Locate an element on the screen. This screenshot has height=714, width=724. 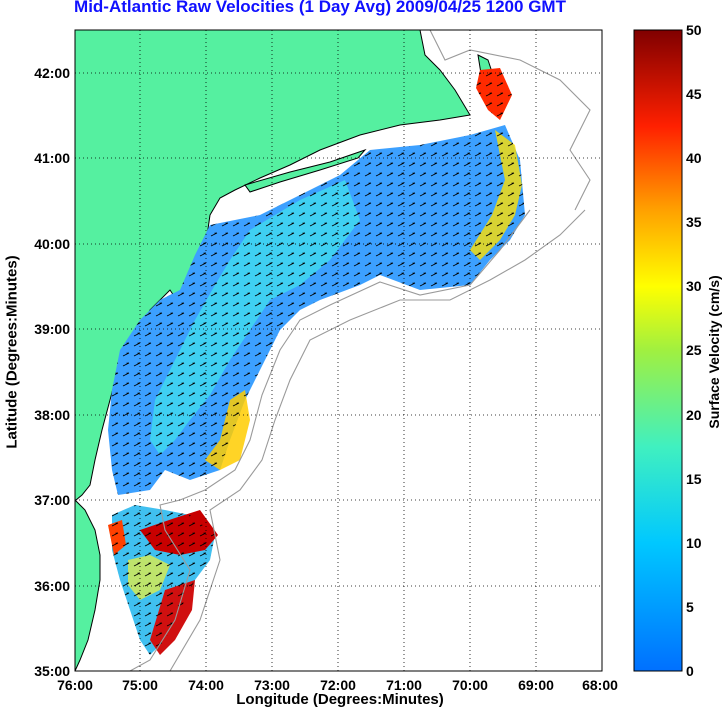
y-tick-label: 39:00 is located at coordinates (52, 329).